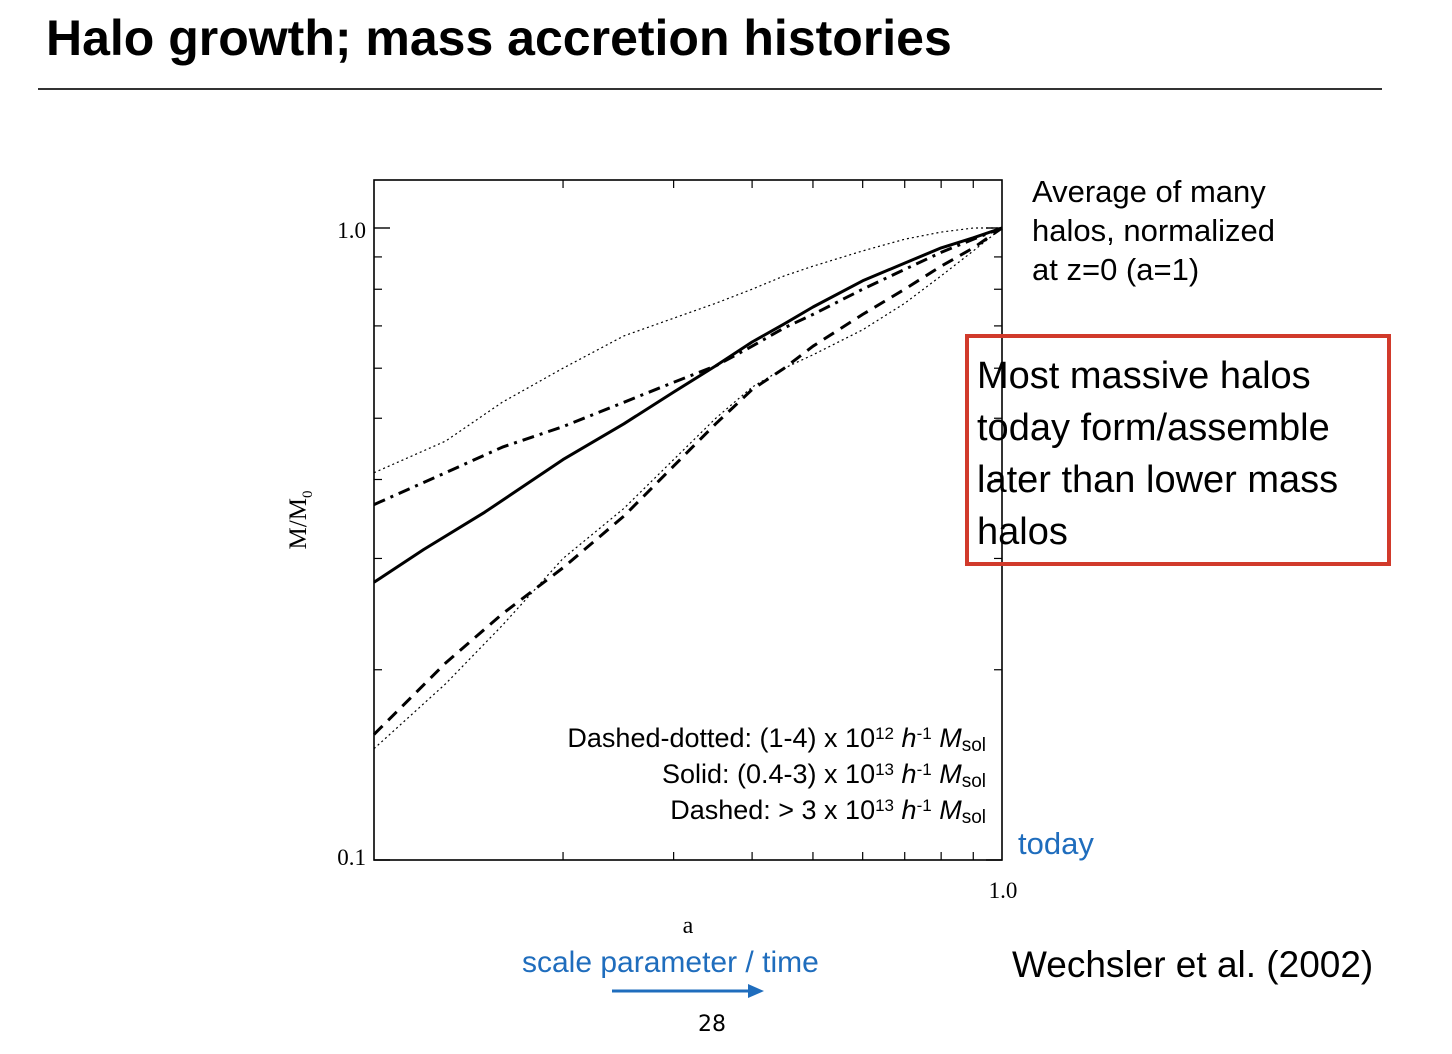 The image size is (1452, 1054). Describe the element at coordinates (828, 811) in the screenshot. I see `legend-entry-dashed: Dashed: > 3 x 1013 h-1 Msol` at that location.